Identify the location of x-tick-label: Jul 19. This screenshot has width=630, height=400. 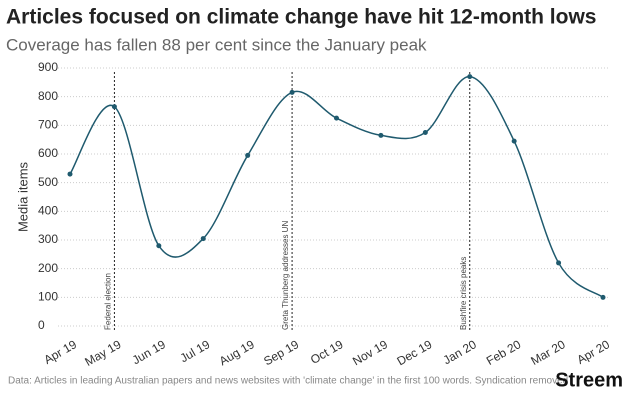
(195, 351).